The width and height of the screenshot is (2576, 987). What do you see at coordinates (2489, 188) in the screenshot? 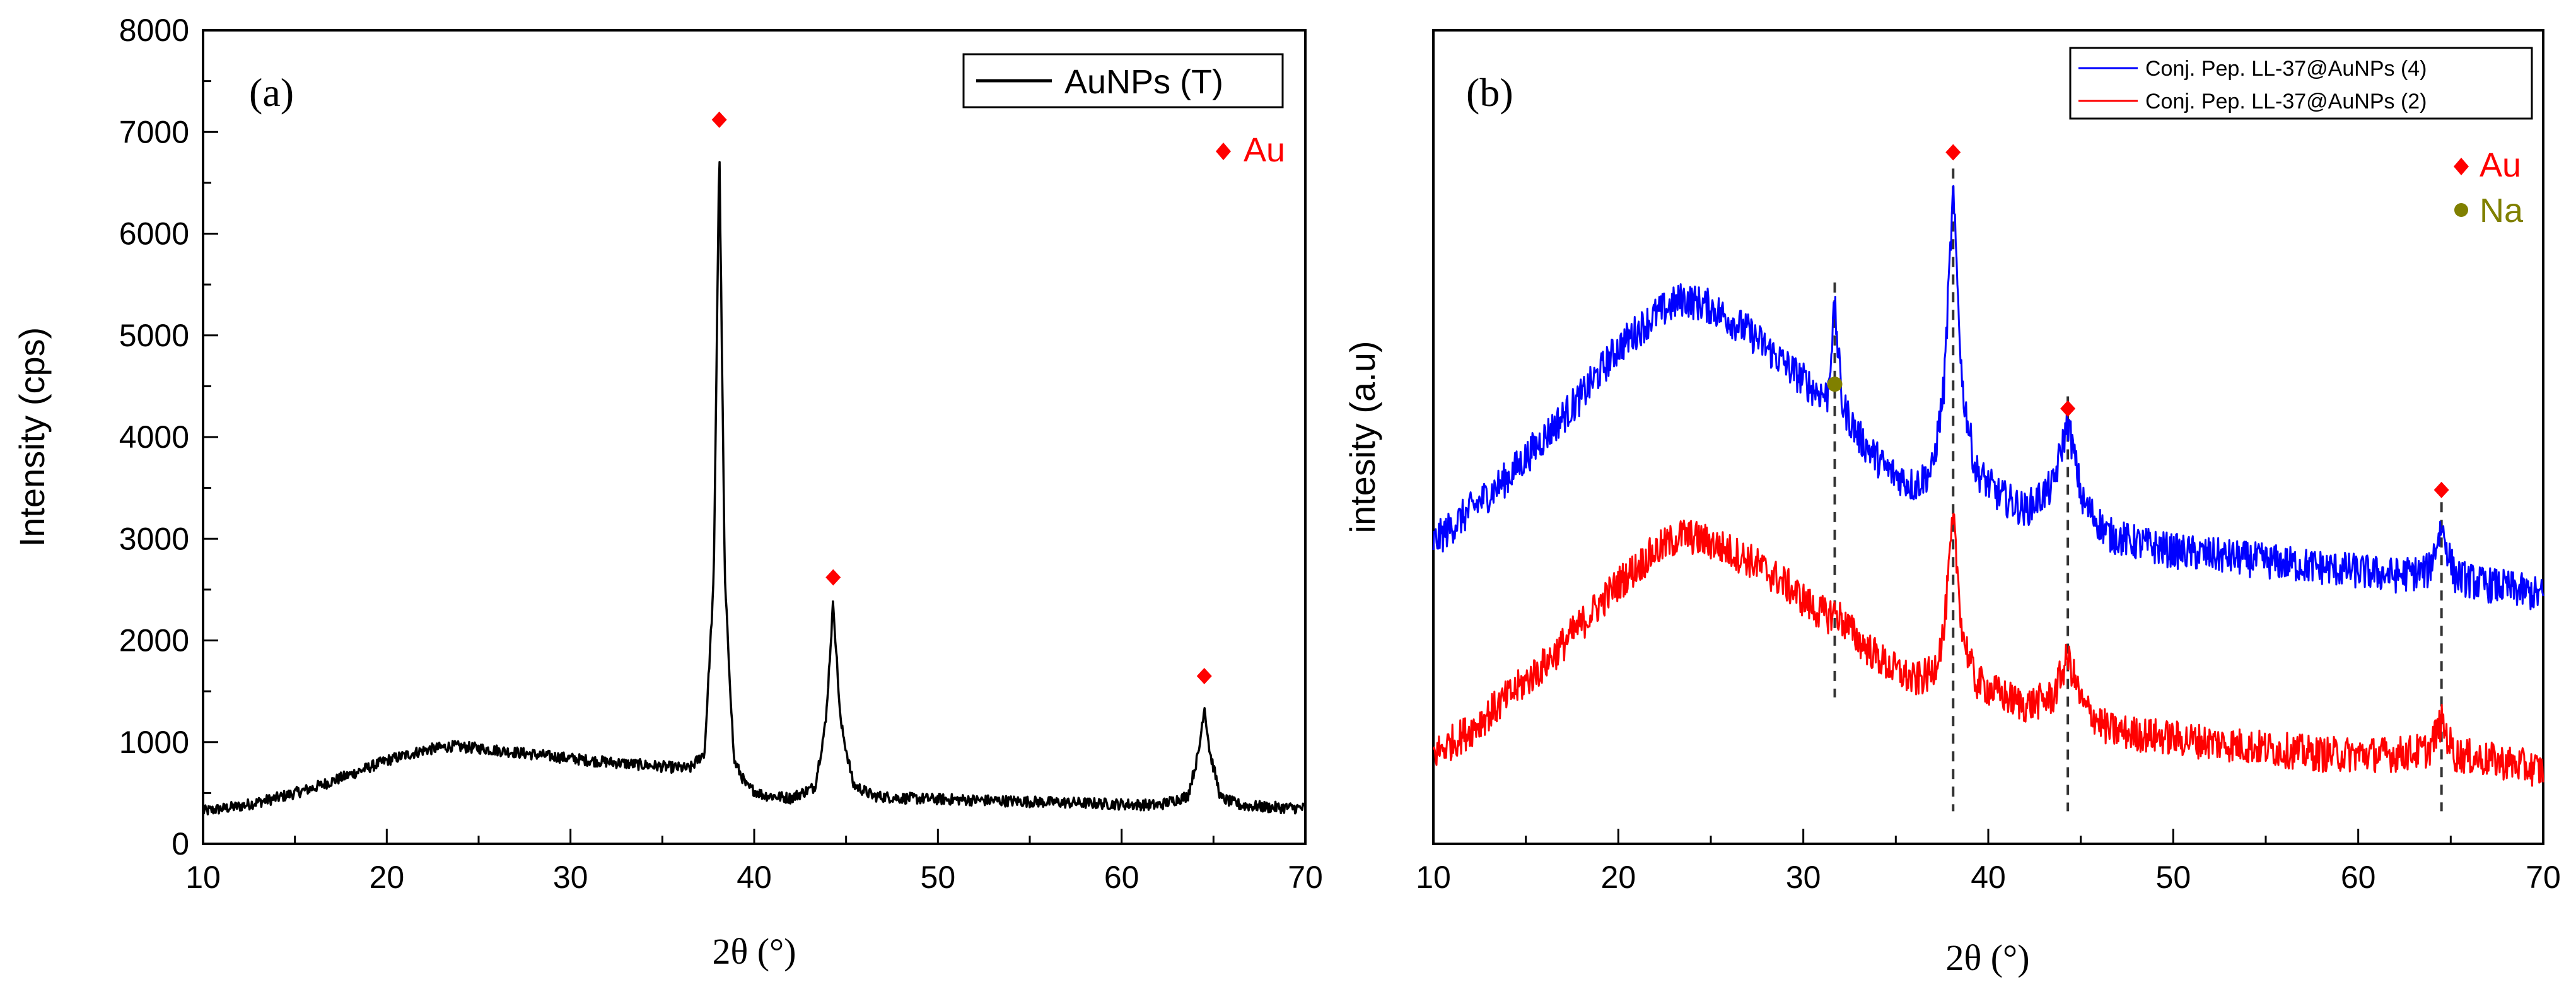
I see `panel-b-marker-legend: Au Na` at bounding box center [2489, 188].